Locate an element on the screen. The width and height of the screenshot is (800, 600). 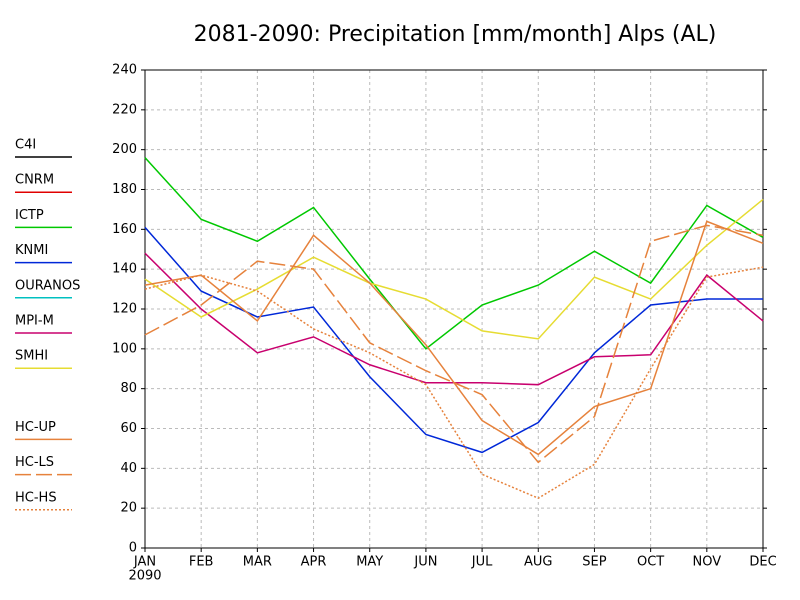
x-tick-label: JUN is located at coordinates (425, 562).